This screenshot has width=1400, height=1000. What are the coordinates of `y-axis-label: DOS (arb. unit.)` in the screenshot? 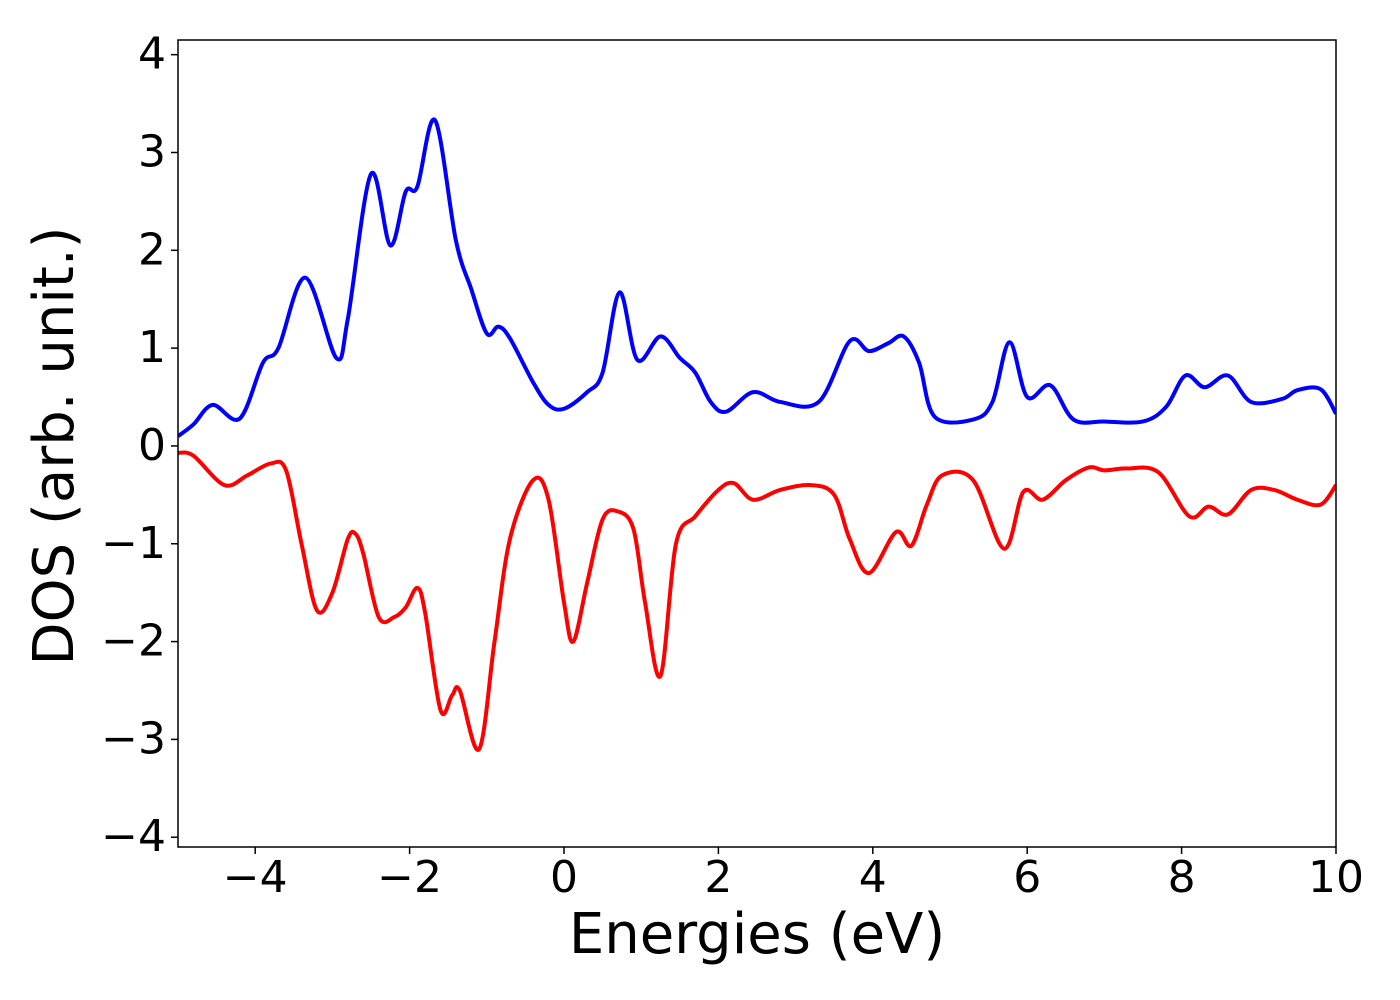 It's located at (54, 445).